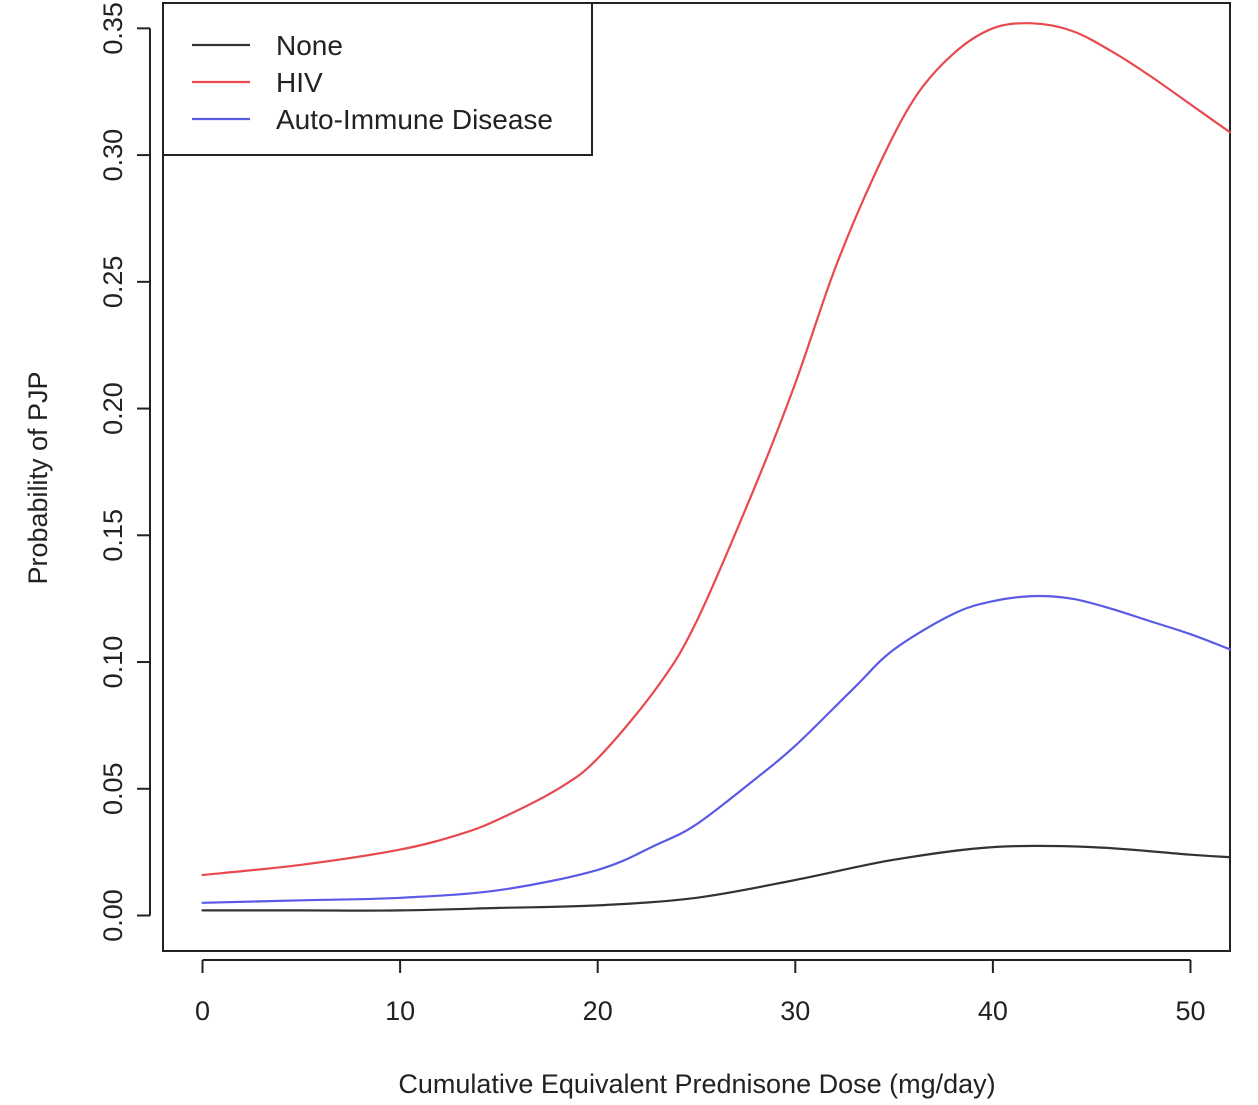 The width and height of the screenshot is (1258, 1105). What do you see at coordinates (414, 119) in the screenshot?
I see `legend-label: Auto-Immune Disease` at bounding box center [414, 119].